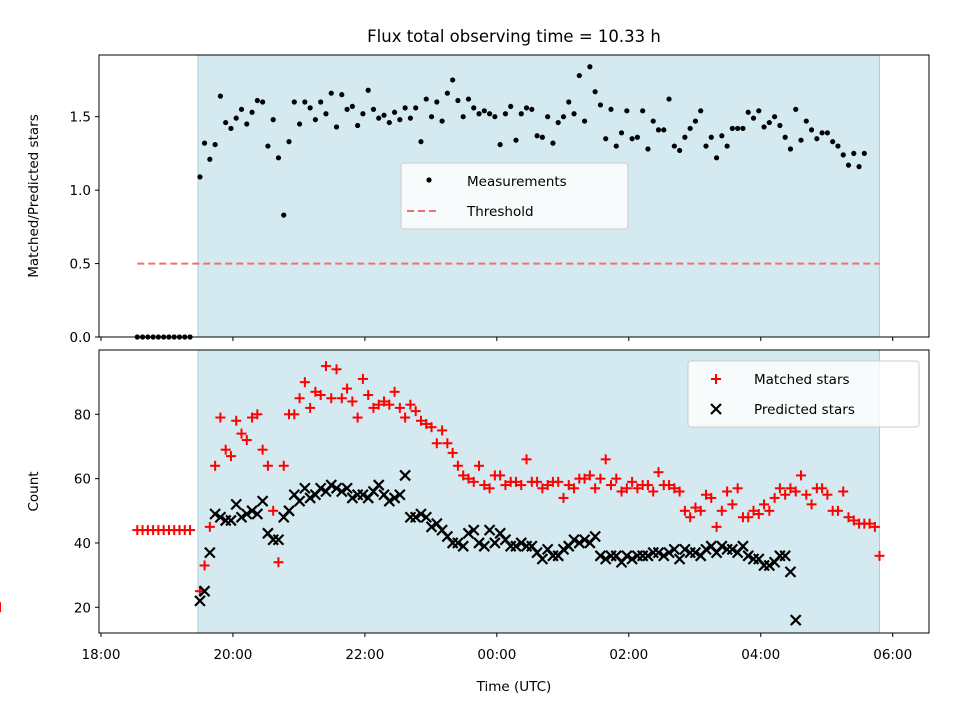 The width and height of the screenshot is (960, 720). Describe the element at coordinates (80, 191) in the screenshot. I see `y-tick-label: 1.0` at that location.